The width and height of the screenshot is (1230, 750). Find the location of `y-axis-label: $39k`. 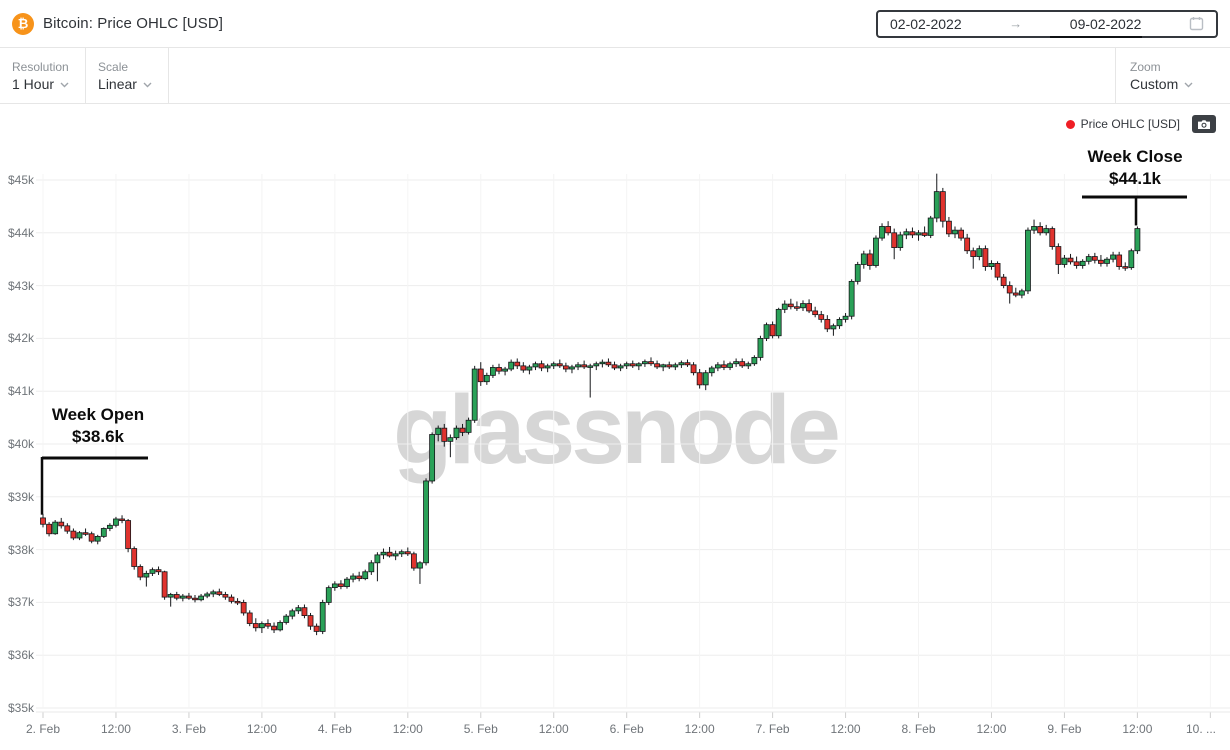

y-axis-label: $39k is located at coordinates (21, 496).